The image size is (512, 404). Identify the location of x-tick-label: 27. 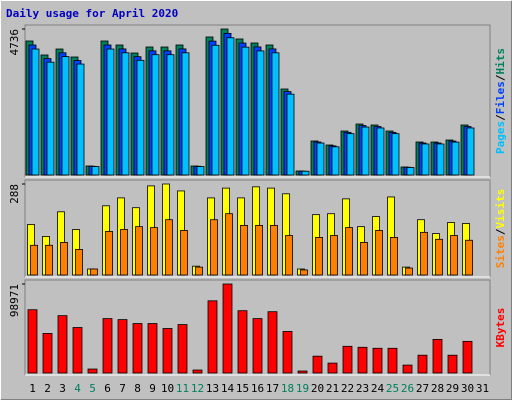
(422, 388).